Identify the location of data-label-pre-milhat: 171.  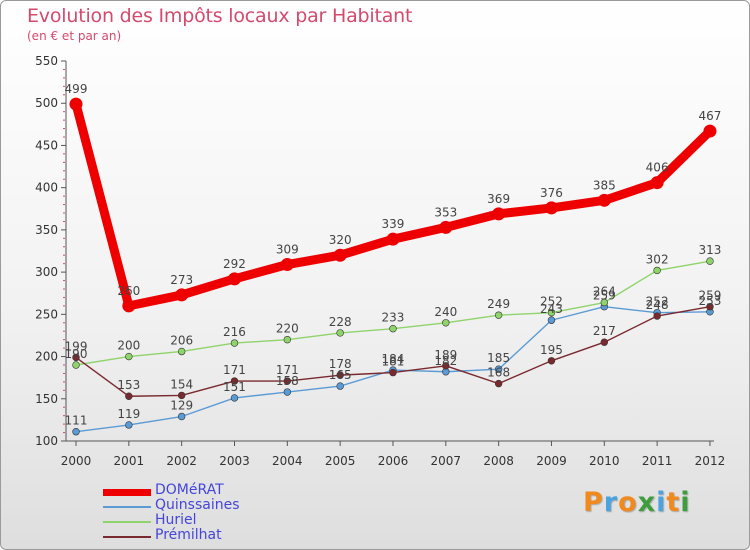
(234, 370).